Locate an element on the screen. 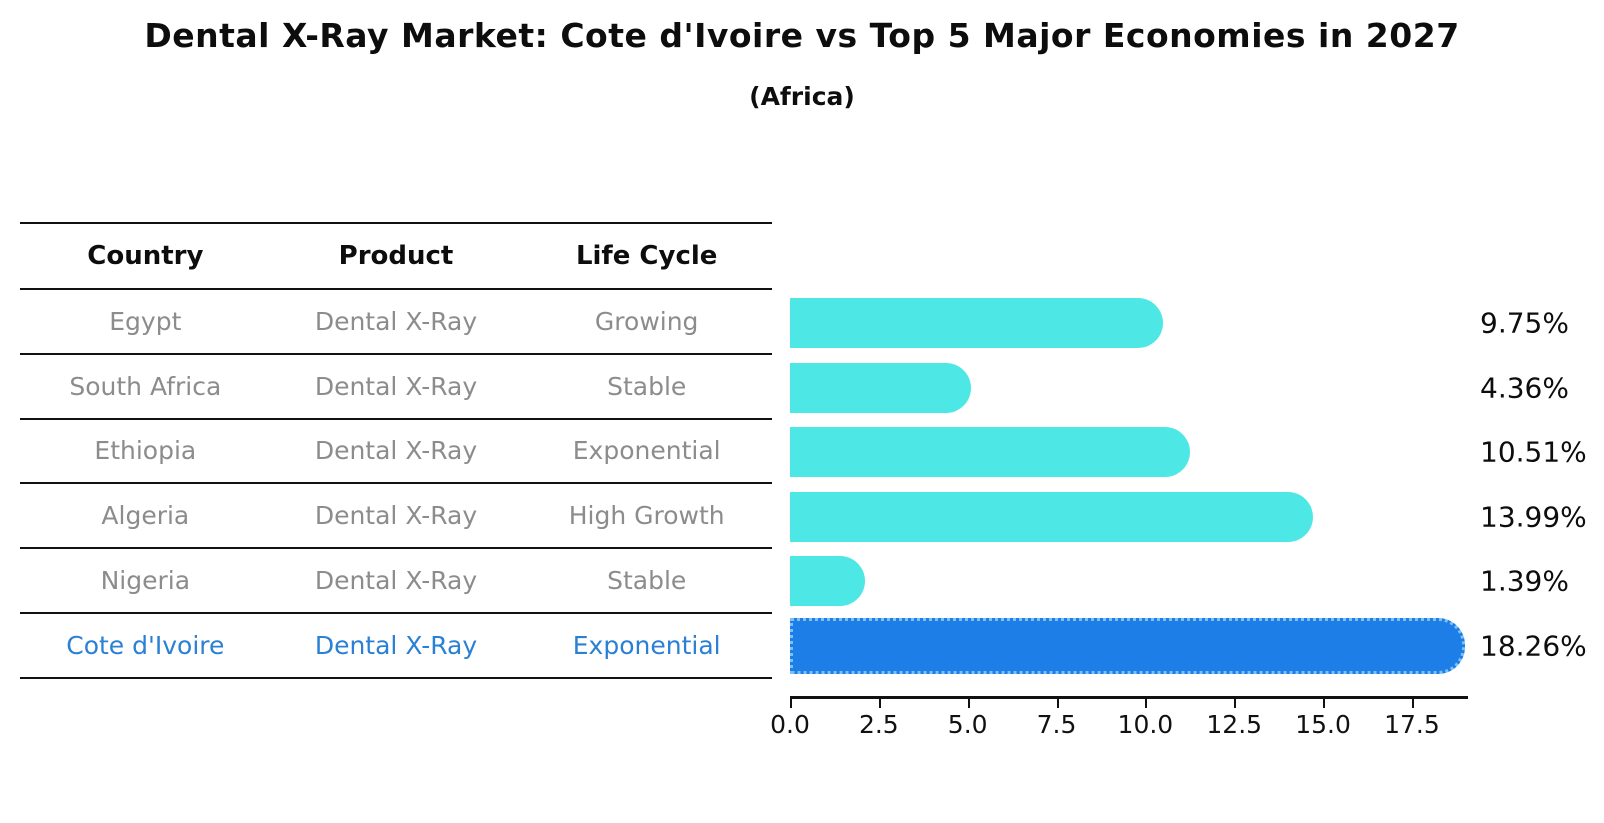  x-axis-tick-label: 12.5 is located at coordinates (1234, 724).